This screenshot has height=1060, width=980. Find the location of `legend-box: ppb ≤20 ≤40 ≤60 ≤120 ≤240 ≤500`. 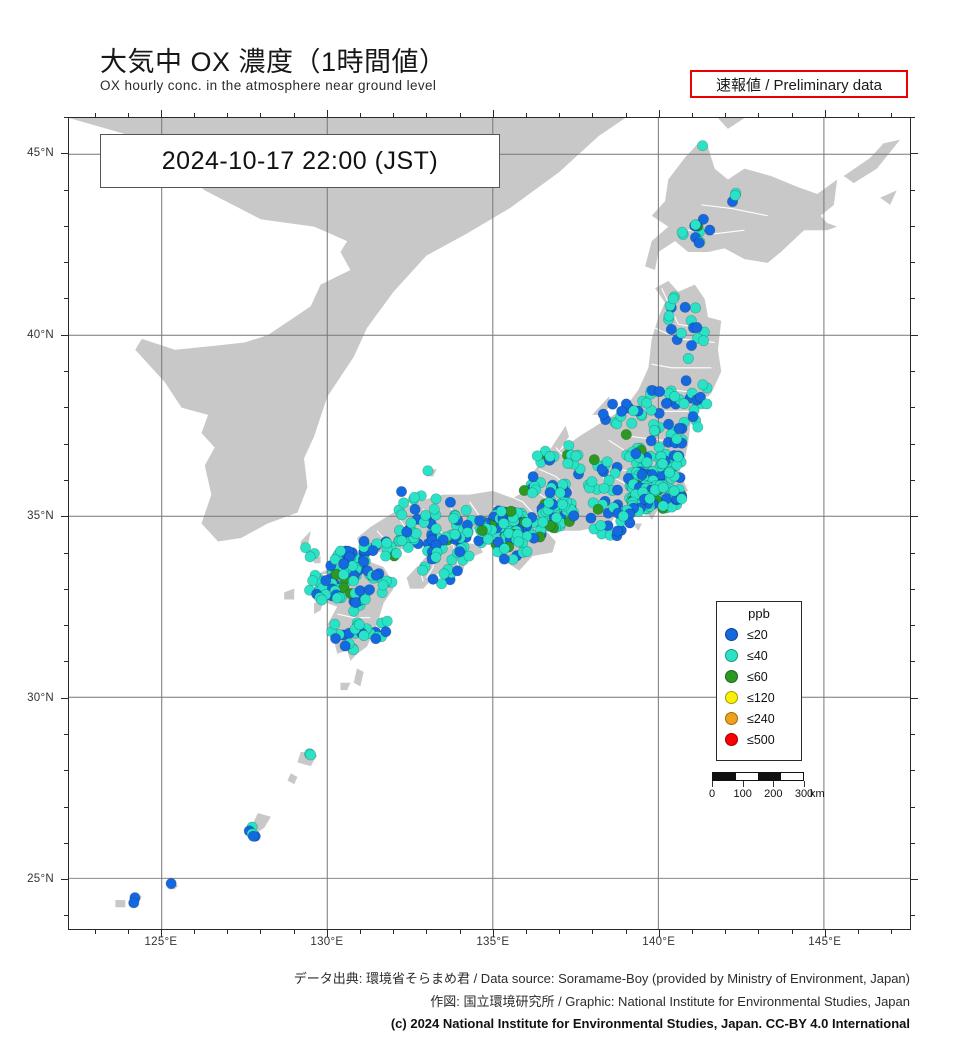

legend-box: ppb ≤20 ≤40 ≤60 ≤120 ≤240 ≤500 is located at coordinates (759, 681).